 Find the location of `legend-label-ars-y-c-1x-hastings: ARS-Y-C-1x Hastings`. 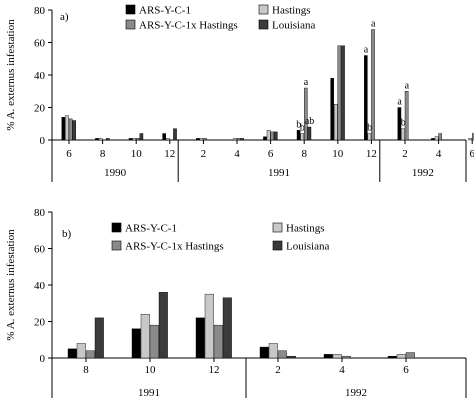

legend-label-ars-y-c-1x-hastings: ARS-Y-C-1x Hastings is located at coordinates (188, 26).